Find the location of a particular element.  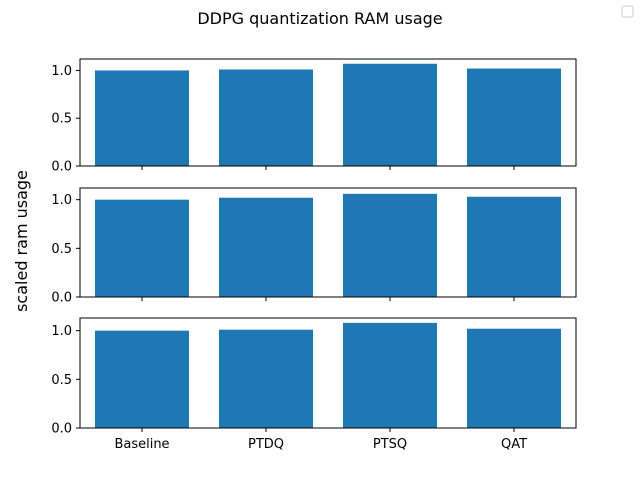

x-tick-label-ptsq: PTSQ is located at coordinates (390, 444).